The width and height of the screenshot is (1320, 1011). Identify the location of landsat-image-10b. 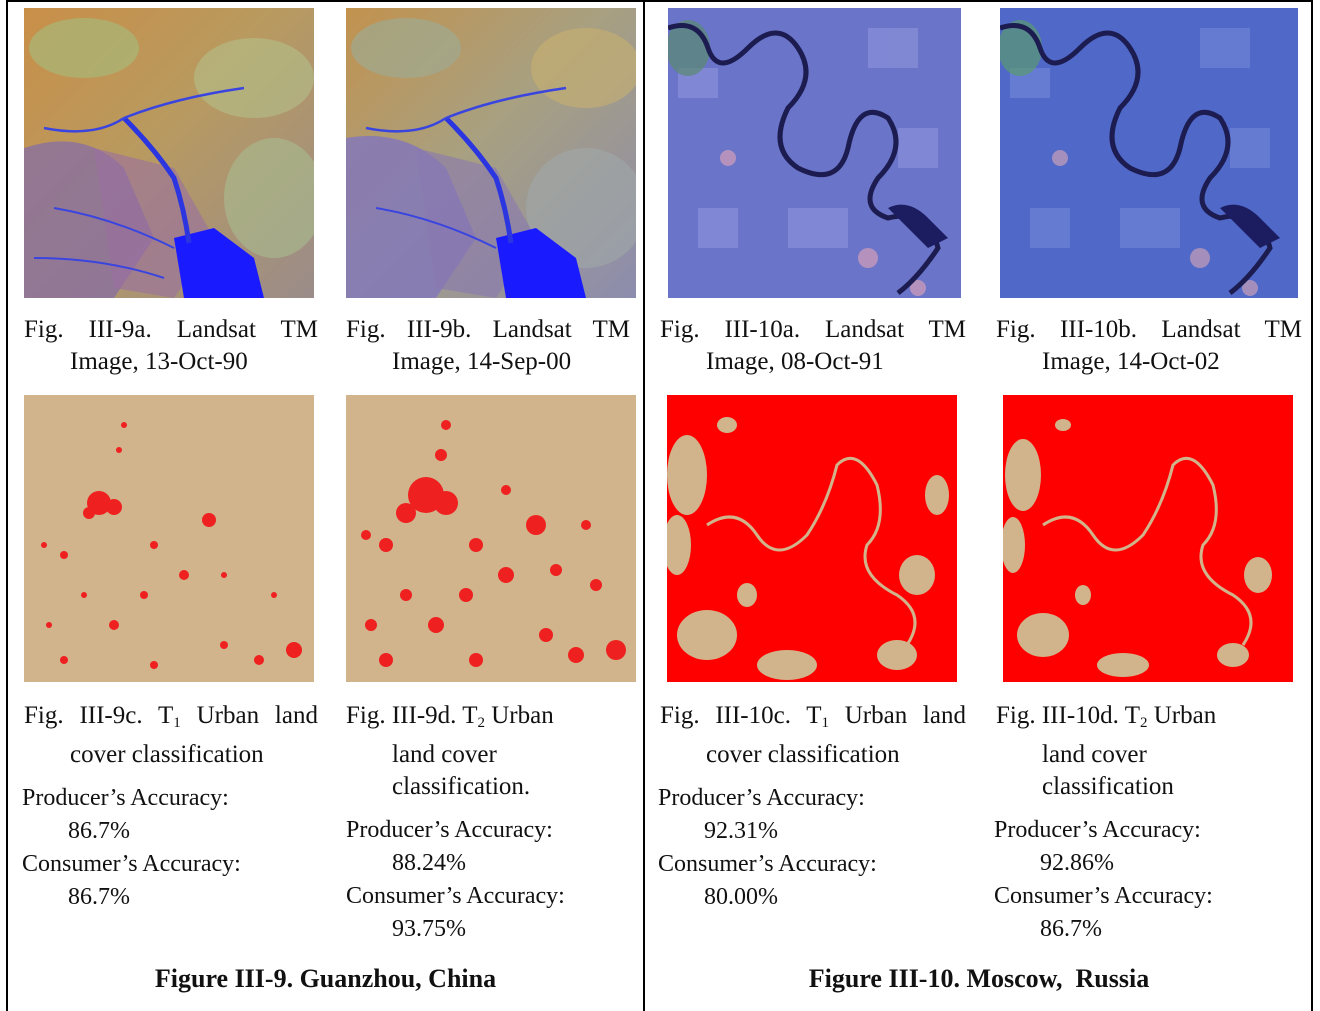
(1149, 153).